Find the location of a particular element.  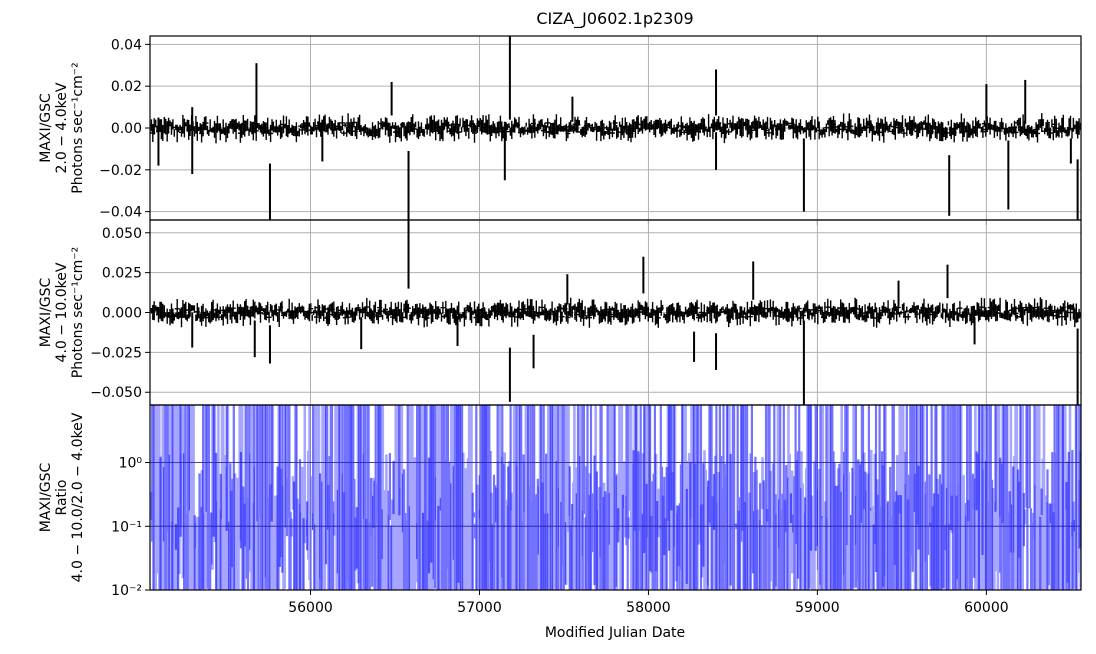

y-tick-label: 10⁻¹ is located at coordinates (126, 527).